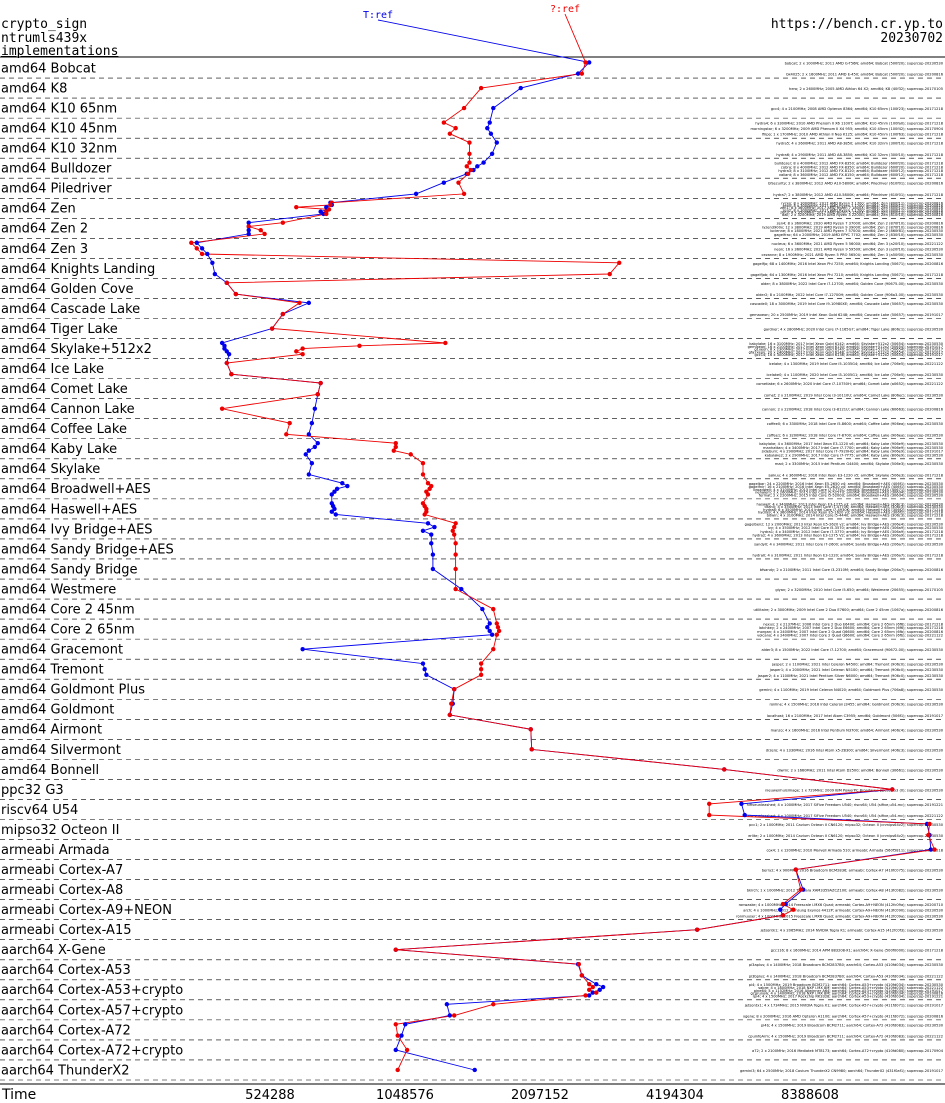 This screenshot has width=945, height=1103. What do you see at coordinates (39, 810) in the screenshot?
I see `row-label: riscv64 U54` at bounding box center [39, 810].